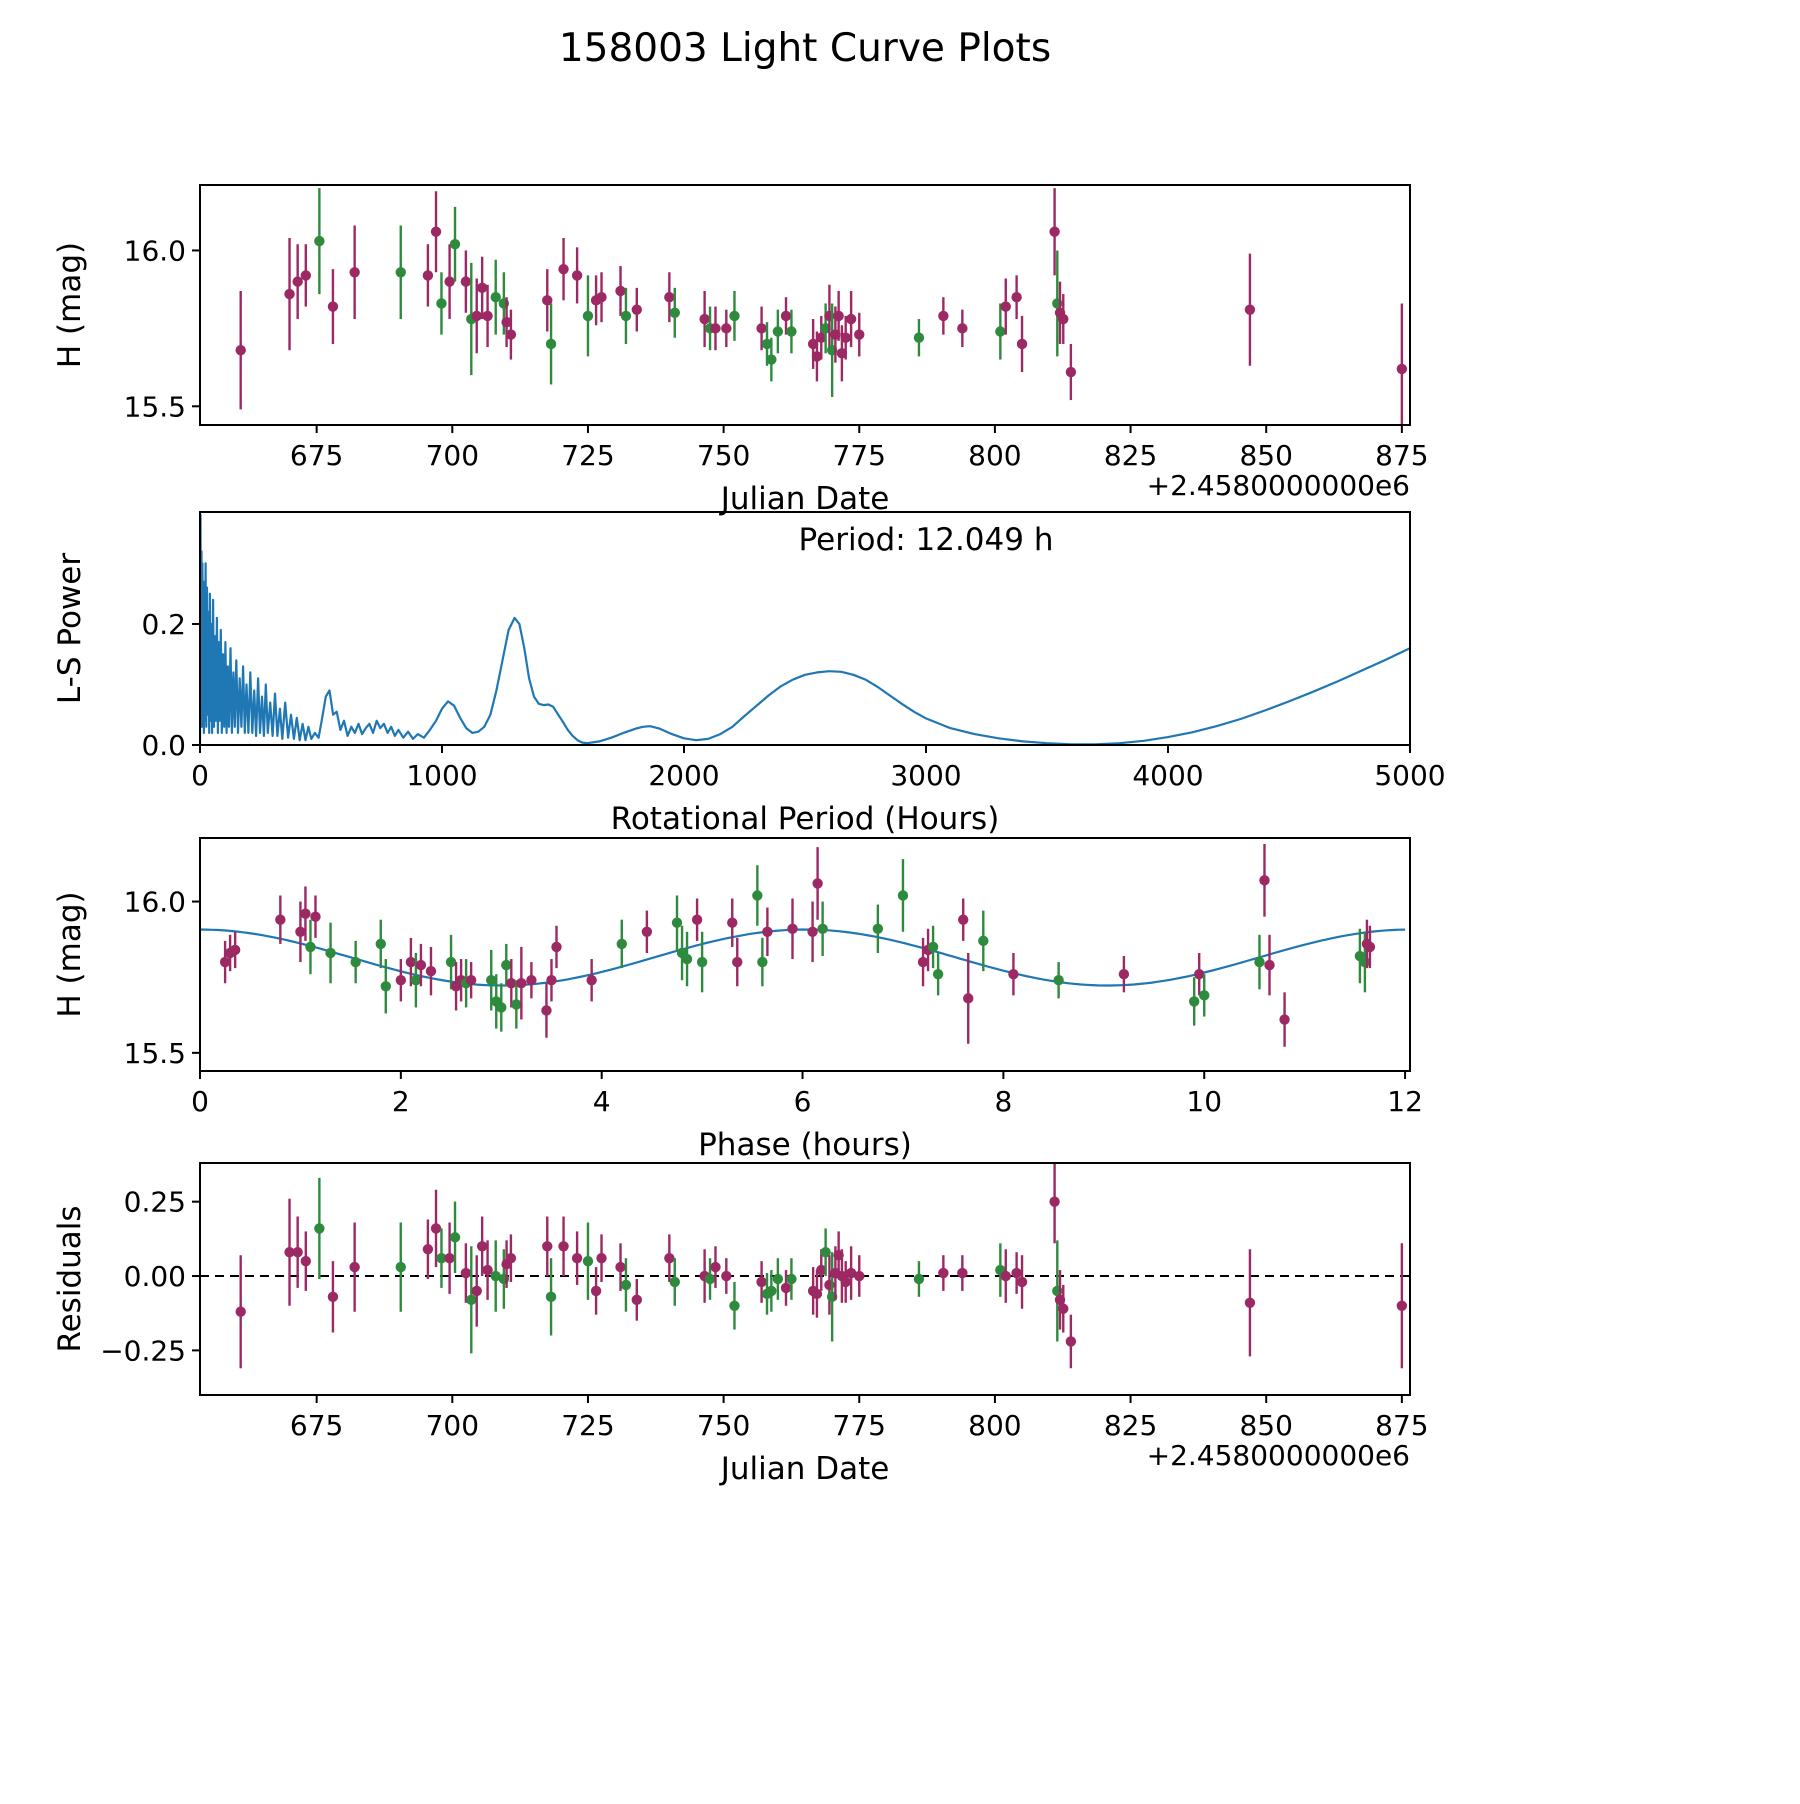  Describe the element at coordinates (1204, 1101) in the screenshot. I see `x-tick-label: 10` at that location.